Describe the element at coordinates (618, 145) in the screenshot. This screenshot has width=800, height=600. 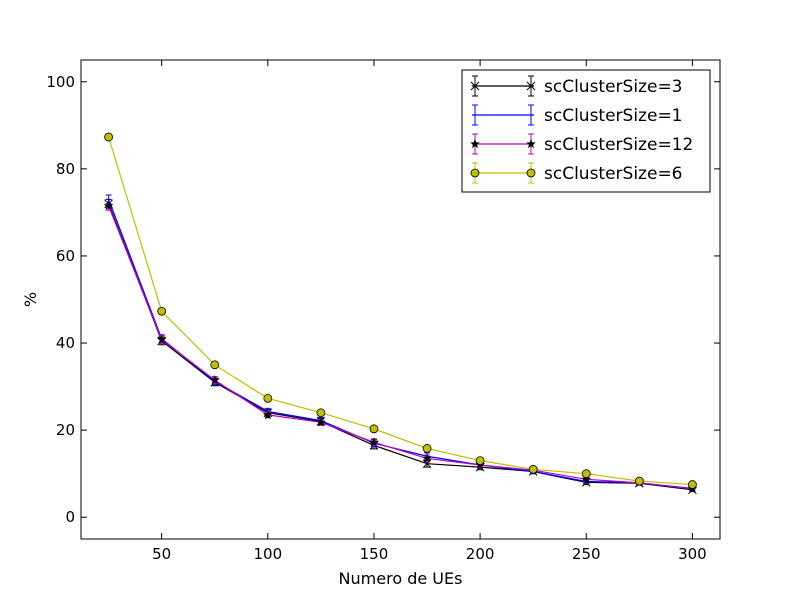
I see `legend-label: scClusterSize=12` at that location.